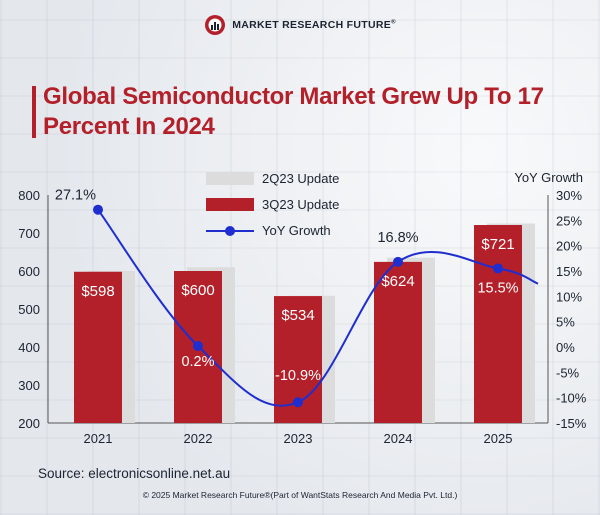  What do you see at coordinates (197, 362) in the screenshot?
I see `yoy-growth-label: 0.2%` at bounding box center [197, 362].